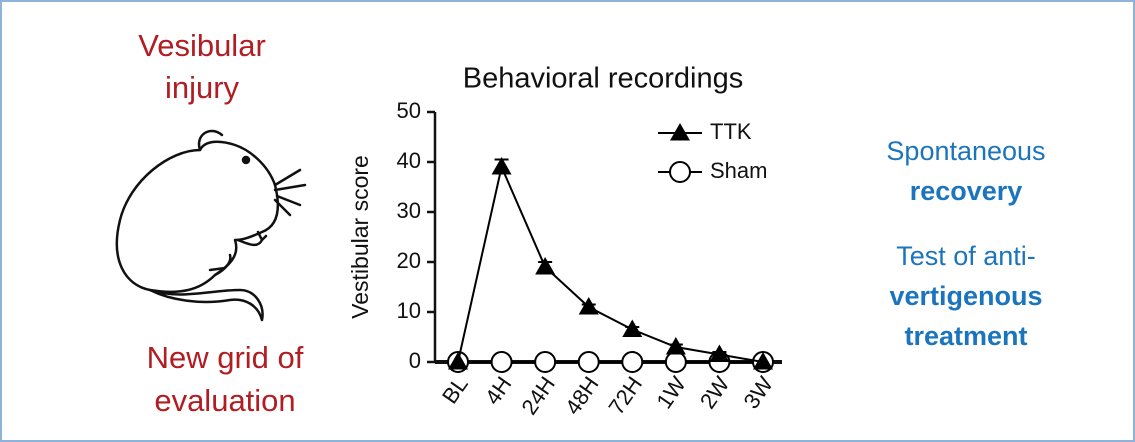  I want to click on y-axis-label: Vestibular score, so click(360, 237).